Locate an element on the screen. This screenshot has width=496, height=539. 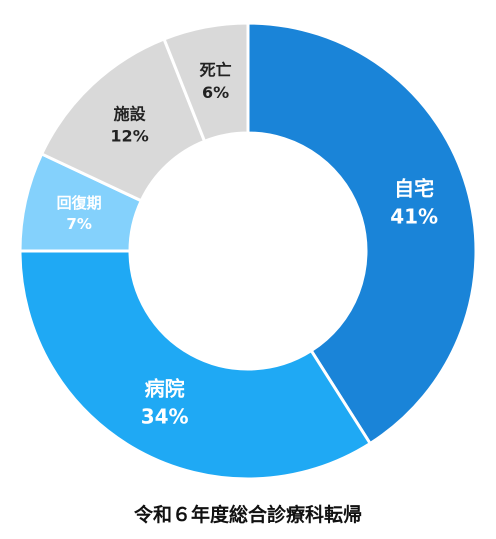
chart-title: 令和６年度総合診療科転帰 is located at coordinates (247, 515).